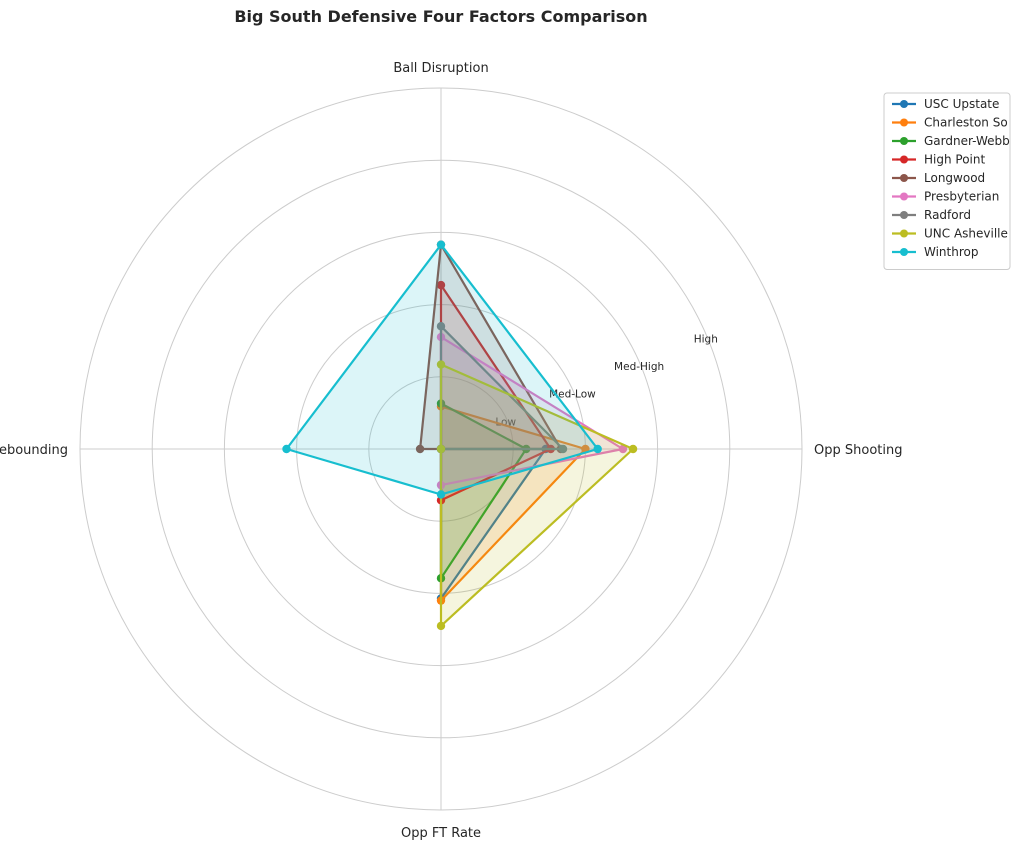 Image resolution: width=1024 pixels, height=844 pixels. What do you see at coordinates (966, 123) in the screenshot?
I see `legend-label: Charleston So` at bounding box center [966, 123].